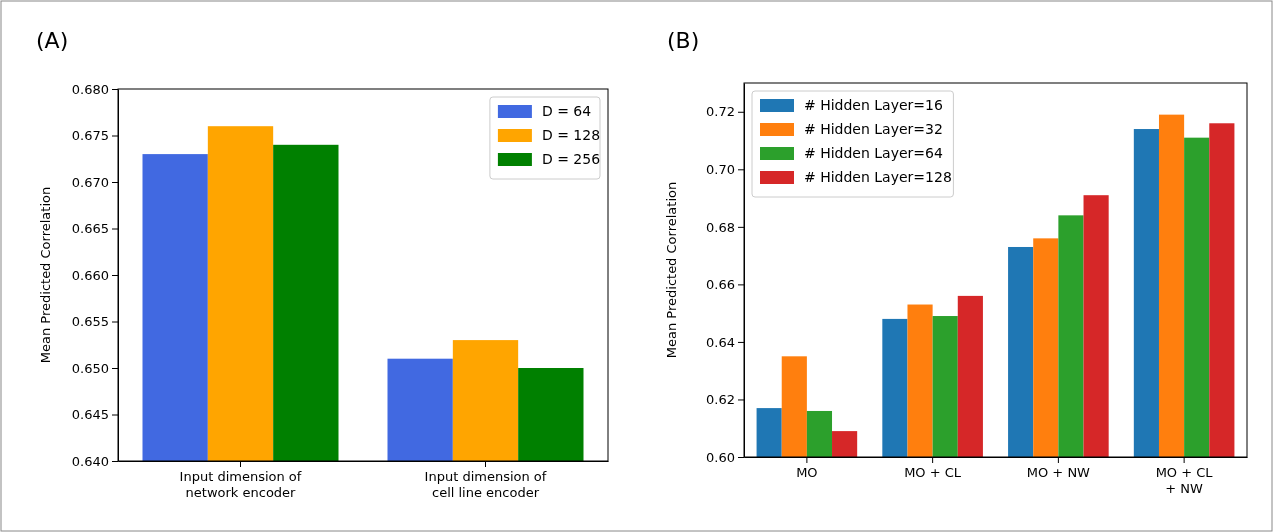 The height and width of the screenshot is (532, 1273). What do you see at coordinates (571, 135) in the screenshot?
I see `legend-label: D = 128` at bounding box center [571, 135].